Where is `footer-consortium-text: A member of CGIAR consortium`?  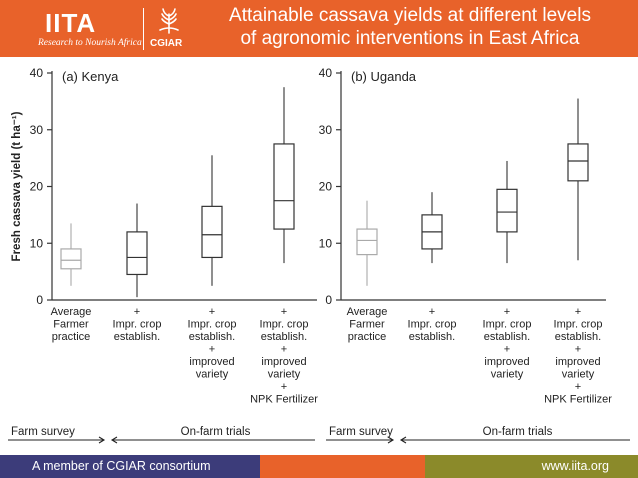
footer-consortium-text: A member of CGIAR consortium is located at coordinates (121, 466).